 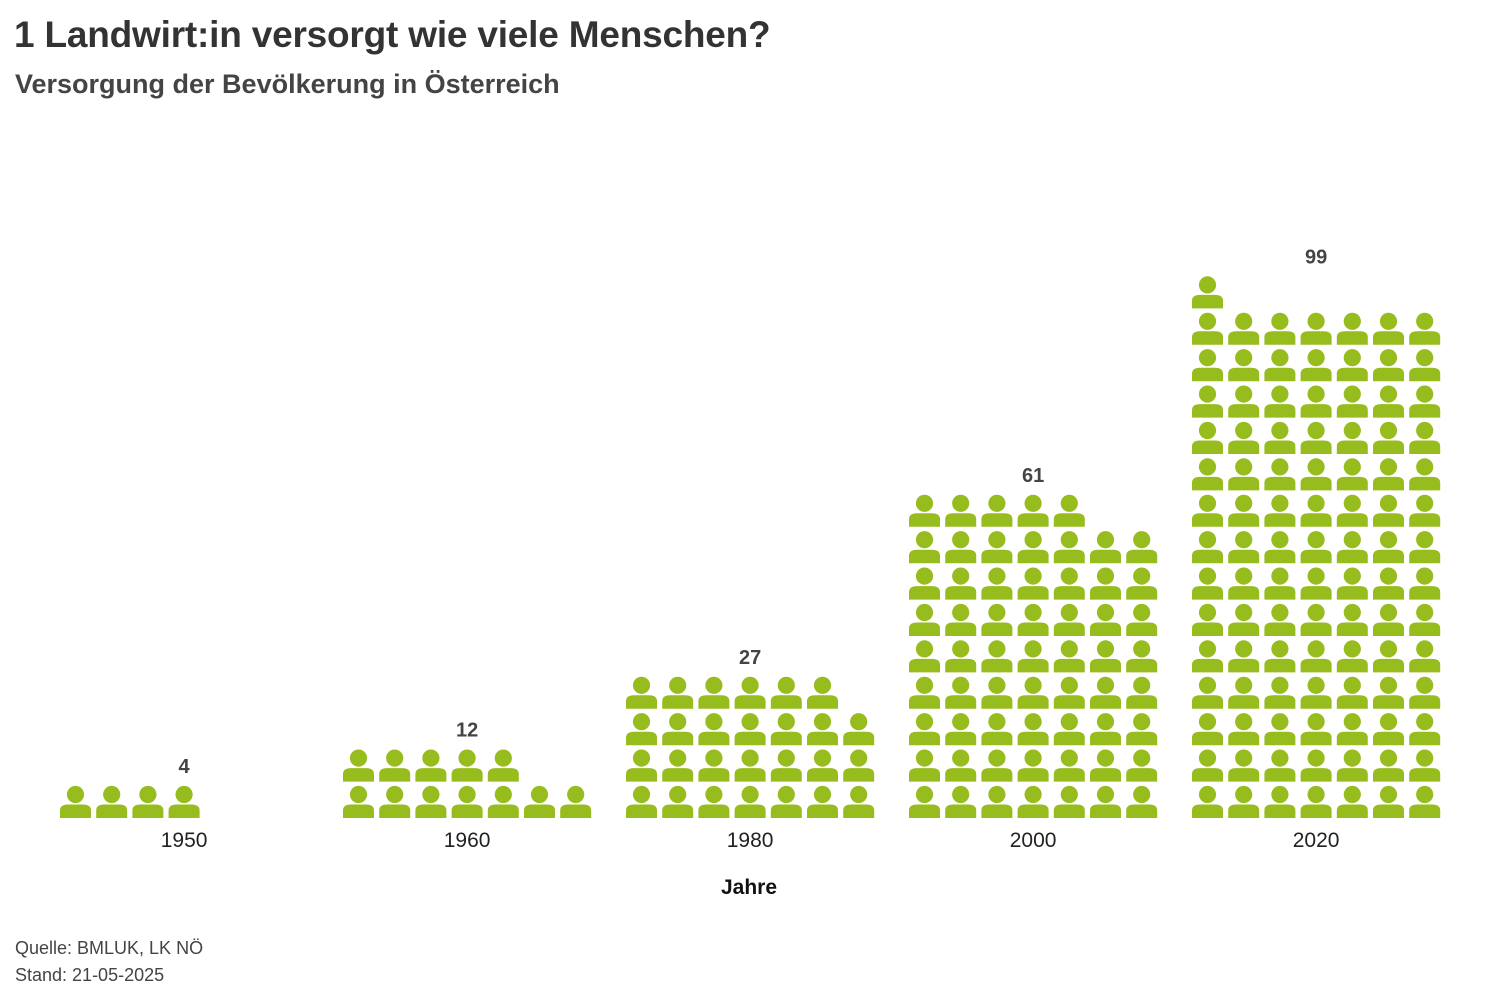 I want to click on source-text: Quelle: BMLUK, LK NÖ, so click(x=109, y=948).